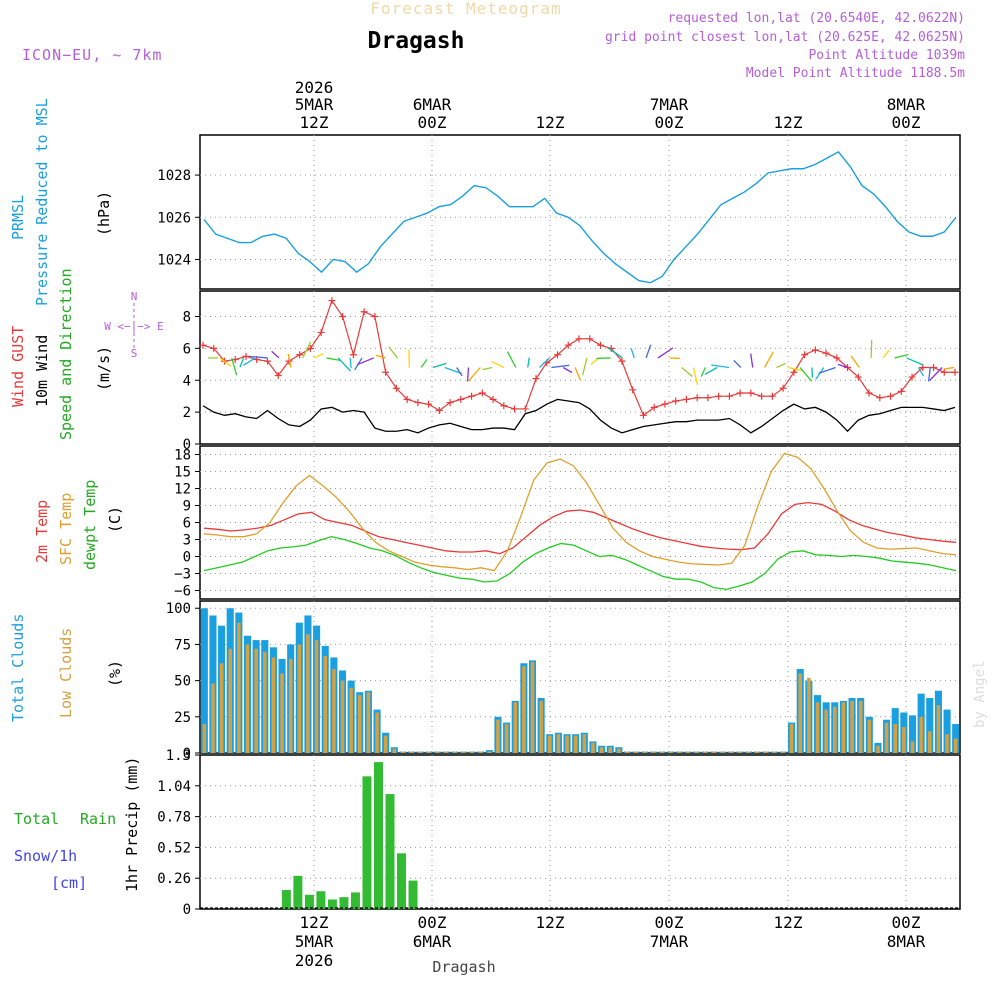 This screenshot has width=1000, height=1000. I want to click on compass-s: S, so click(134, 353).